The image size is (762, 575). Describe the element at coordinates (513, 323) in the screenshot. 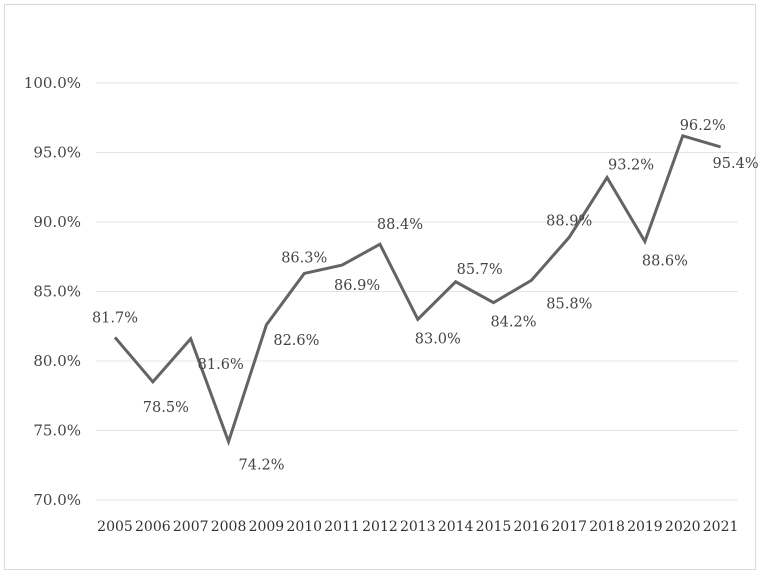

I see `data-label: 84.2%` at that location.